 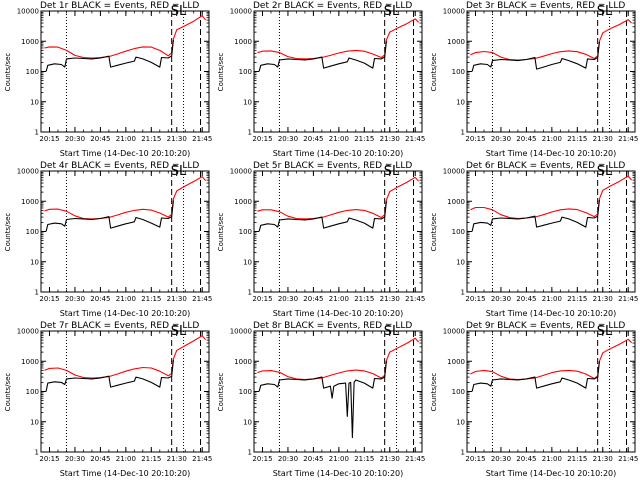 I want to click on panel-title: Det 7r BLACK = Events, RED = LLD, so click(x=120, y=326).